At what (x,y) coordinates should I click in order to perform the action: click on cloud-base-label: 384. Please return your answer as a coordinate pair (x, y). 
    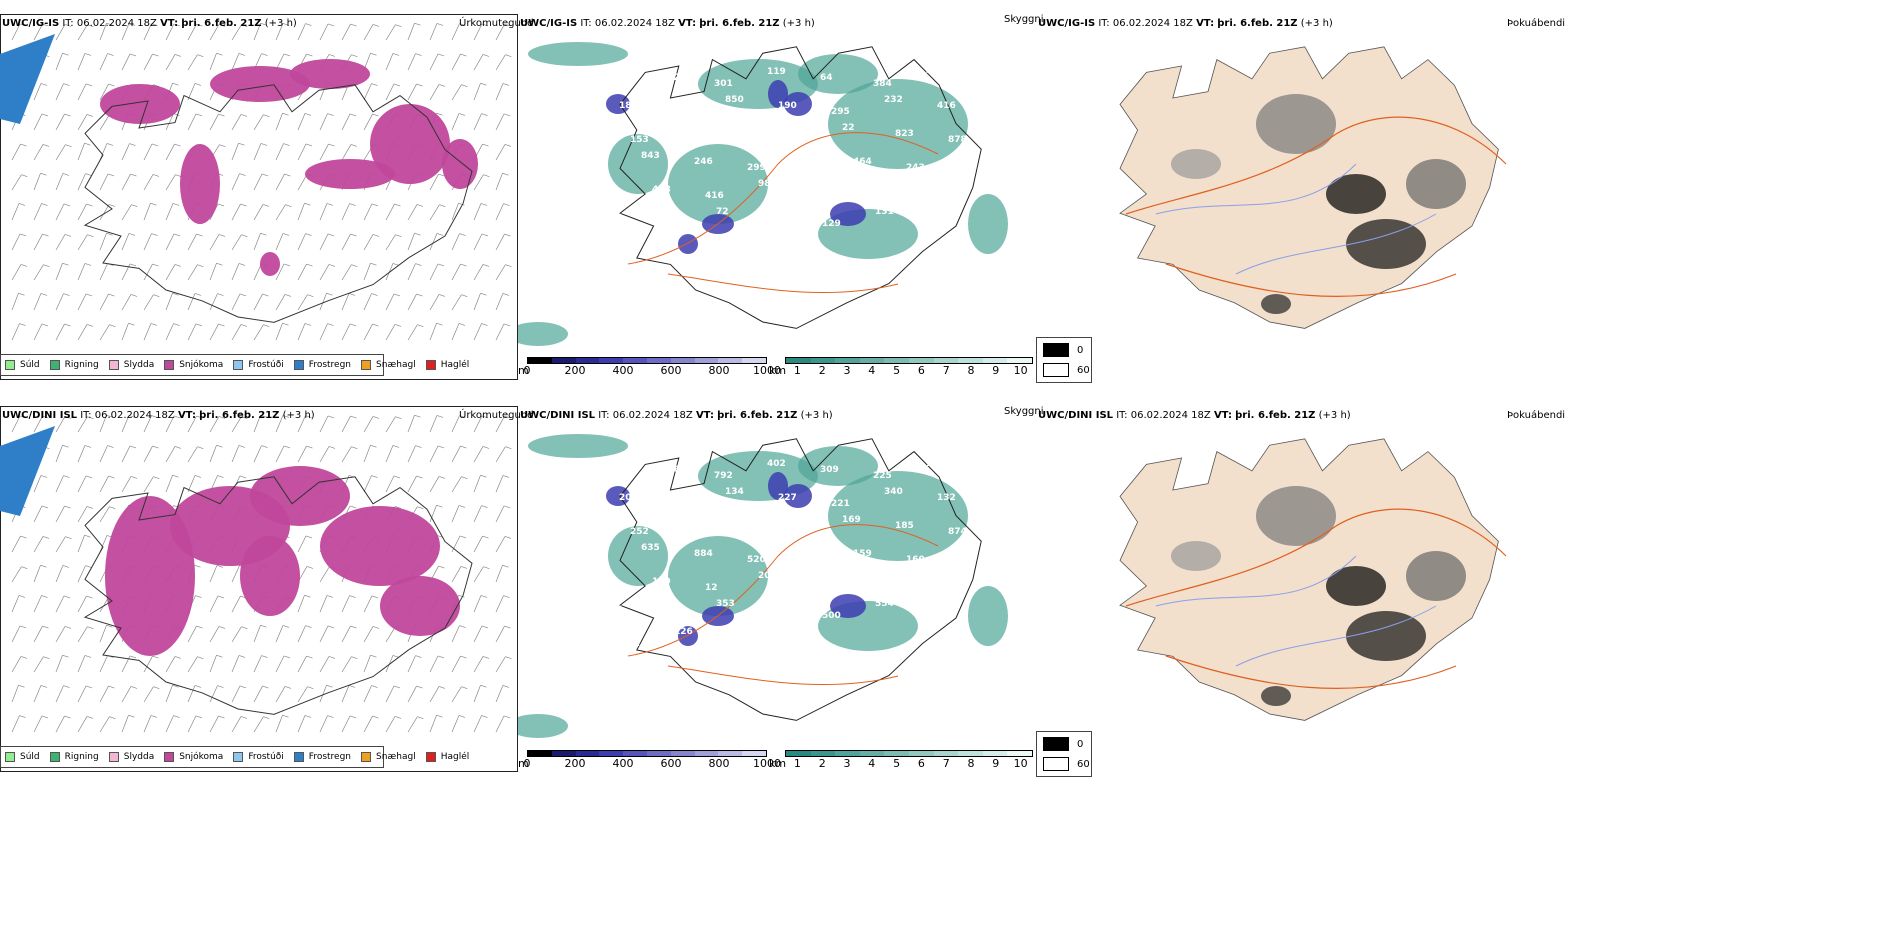
    Looking at the image, I should click on (882, 84).